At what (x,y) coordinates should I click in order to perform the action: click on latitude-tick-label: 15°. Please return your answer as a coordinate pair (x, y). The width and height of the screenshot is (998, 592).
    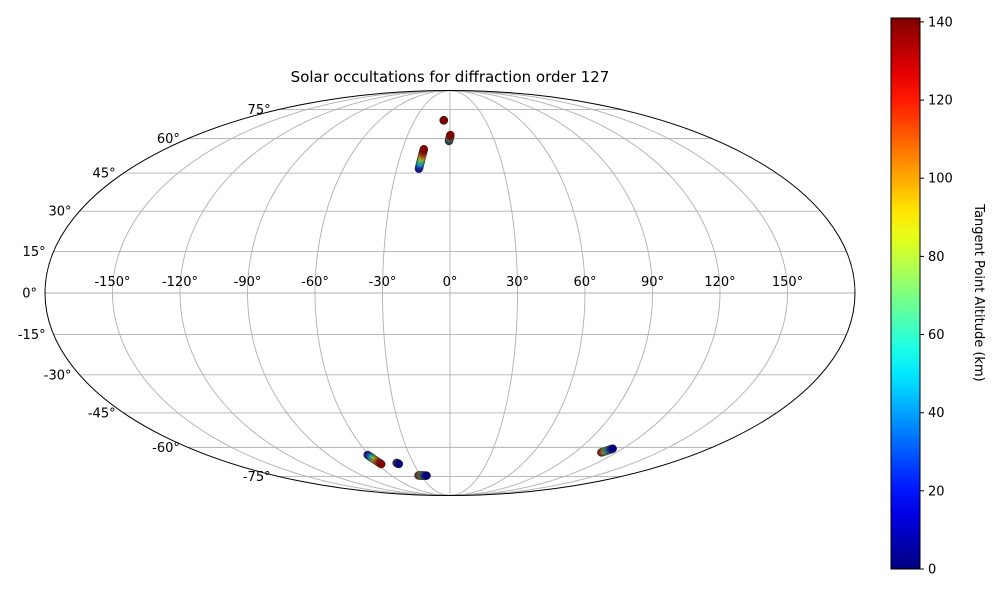
    Looking at the image, I should click on (34, 252).